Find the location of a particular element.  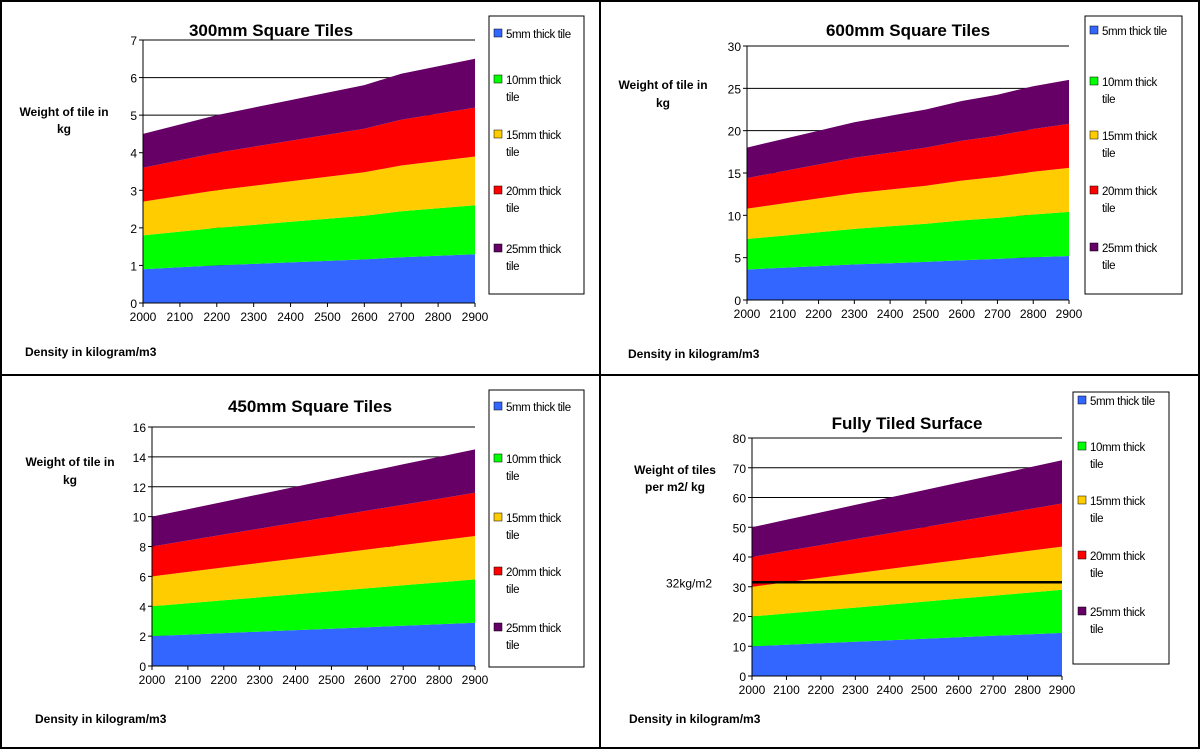

x-tick-label: 2300 is located at coordinates (253, 317).